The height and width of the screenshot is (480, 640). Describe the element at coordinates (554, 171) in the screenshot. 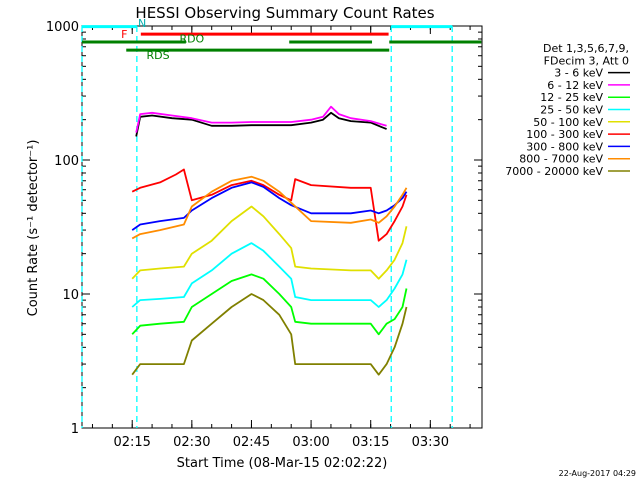

I see `legend-entry-label: 7000 - 20000 keV` at that location.